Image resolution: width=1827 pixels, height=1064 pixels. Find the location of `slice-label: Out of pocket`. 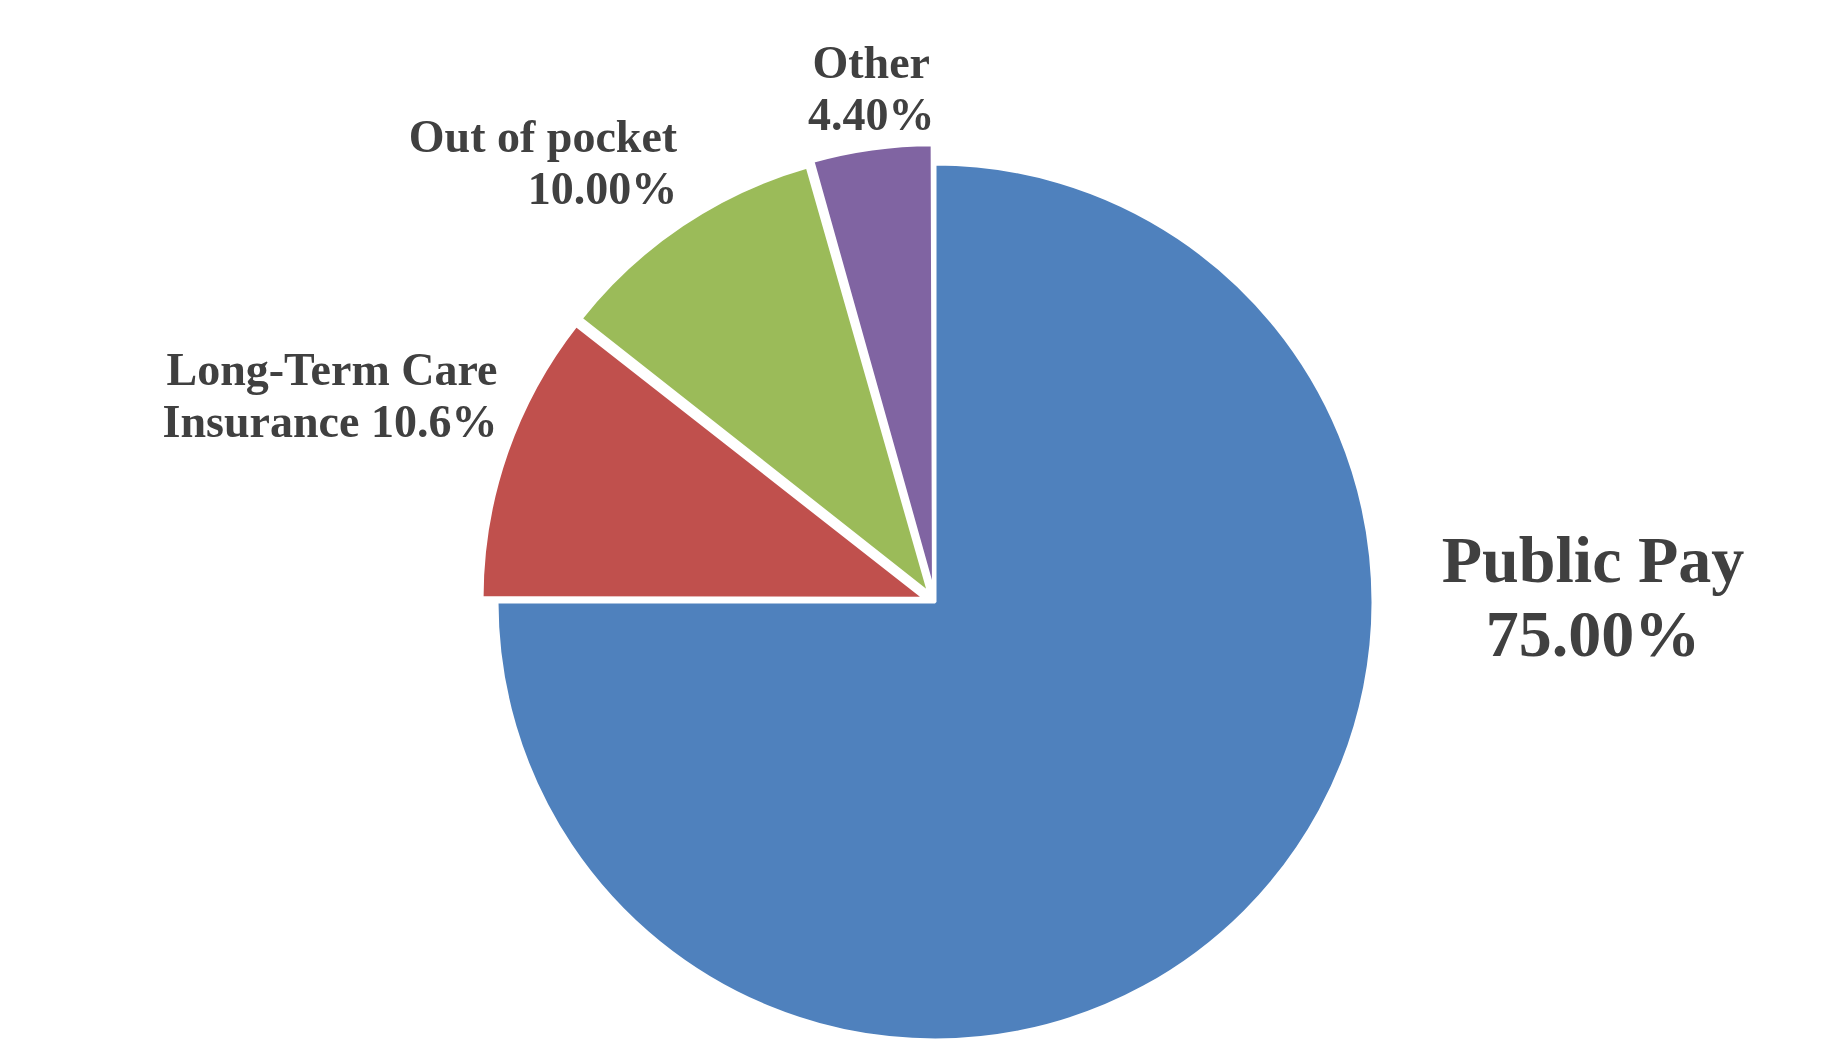

slice-label: Out of pocket is located at coordinates (543, 137).